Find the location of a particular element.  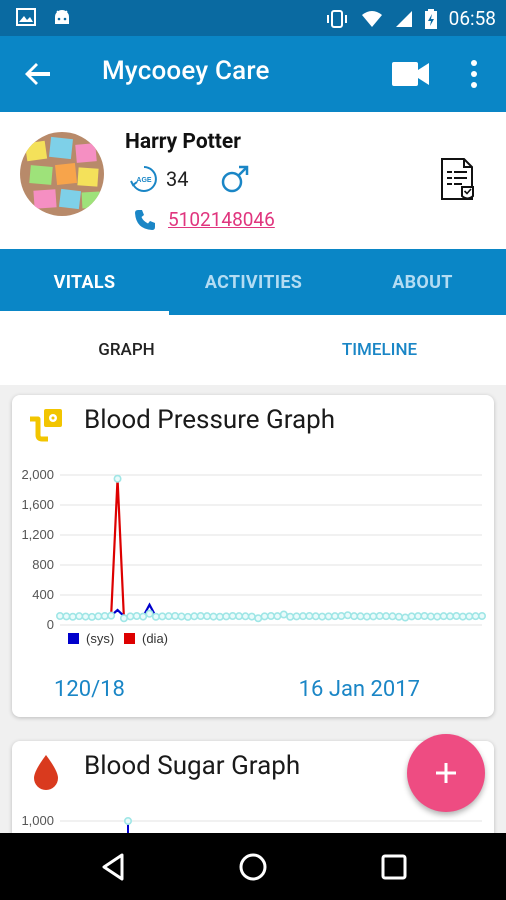

more-vert-icon is located at coordinates (474, 74).